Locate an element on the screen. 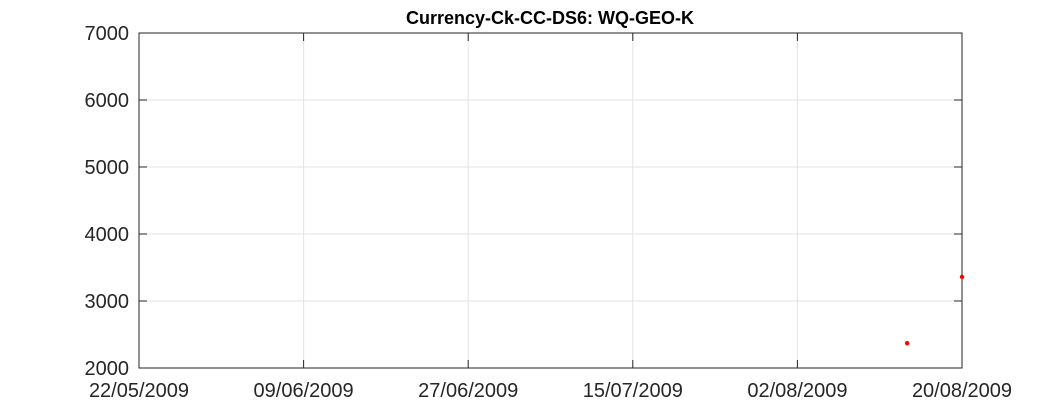 Image resolution: width=1063 pixels, height=413 pixels. y-tick-label: 3000 is located at coordinates (107, 302).